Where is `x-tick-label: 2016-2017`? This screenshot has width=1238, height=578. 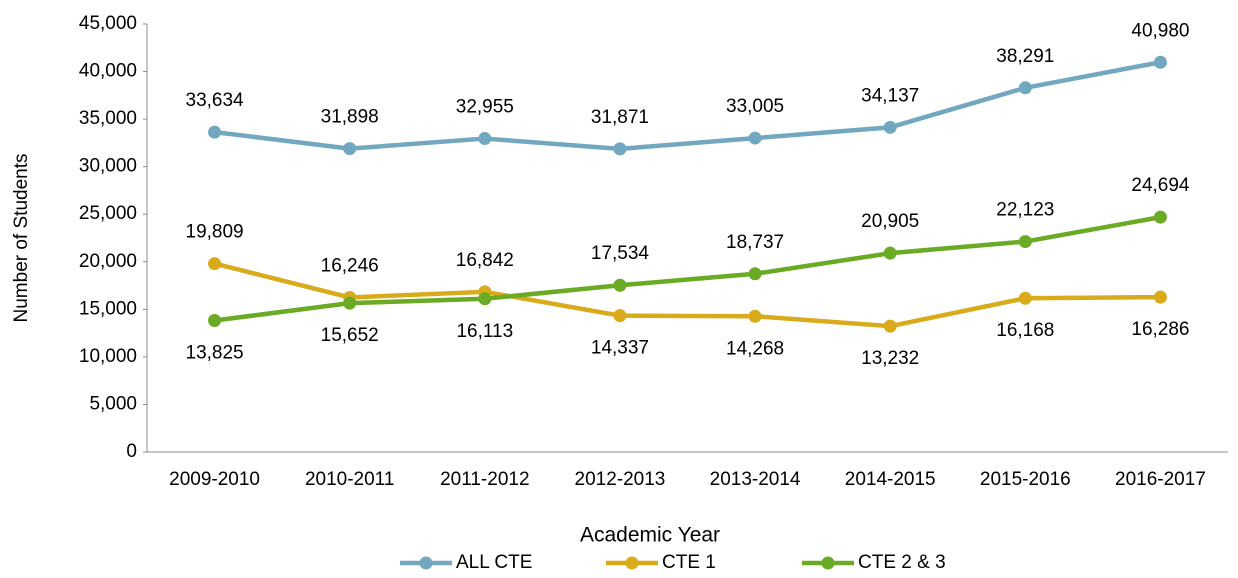
x-tick-label: 2016-2017 is located at coordinates (1160, 479).